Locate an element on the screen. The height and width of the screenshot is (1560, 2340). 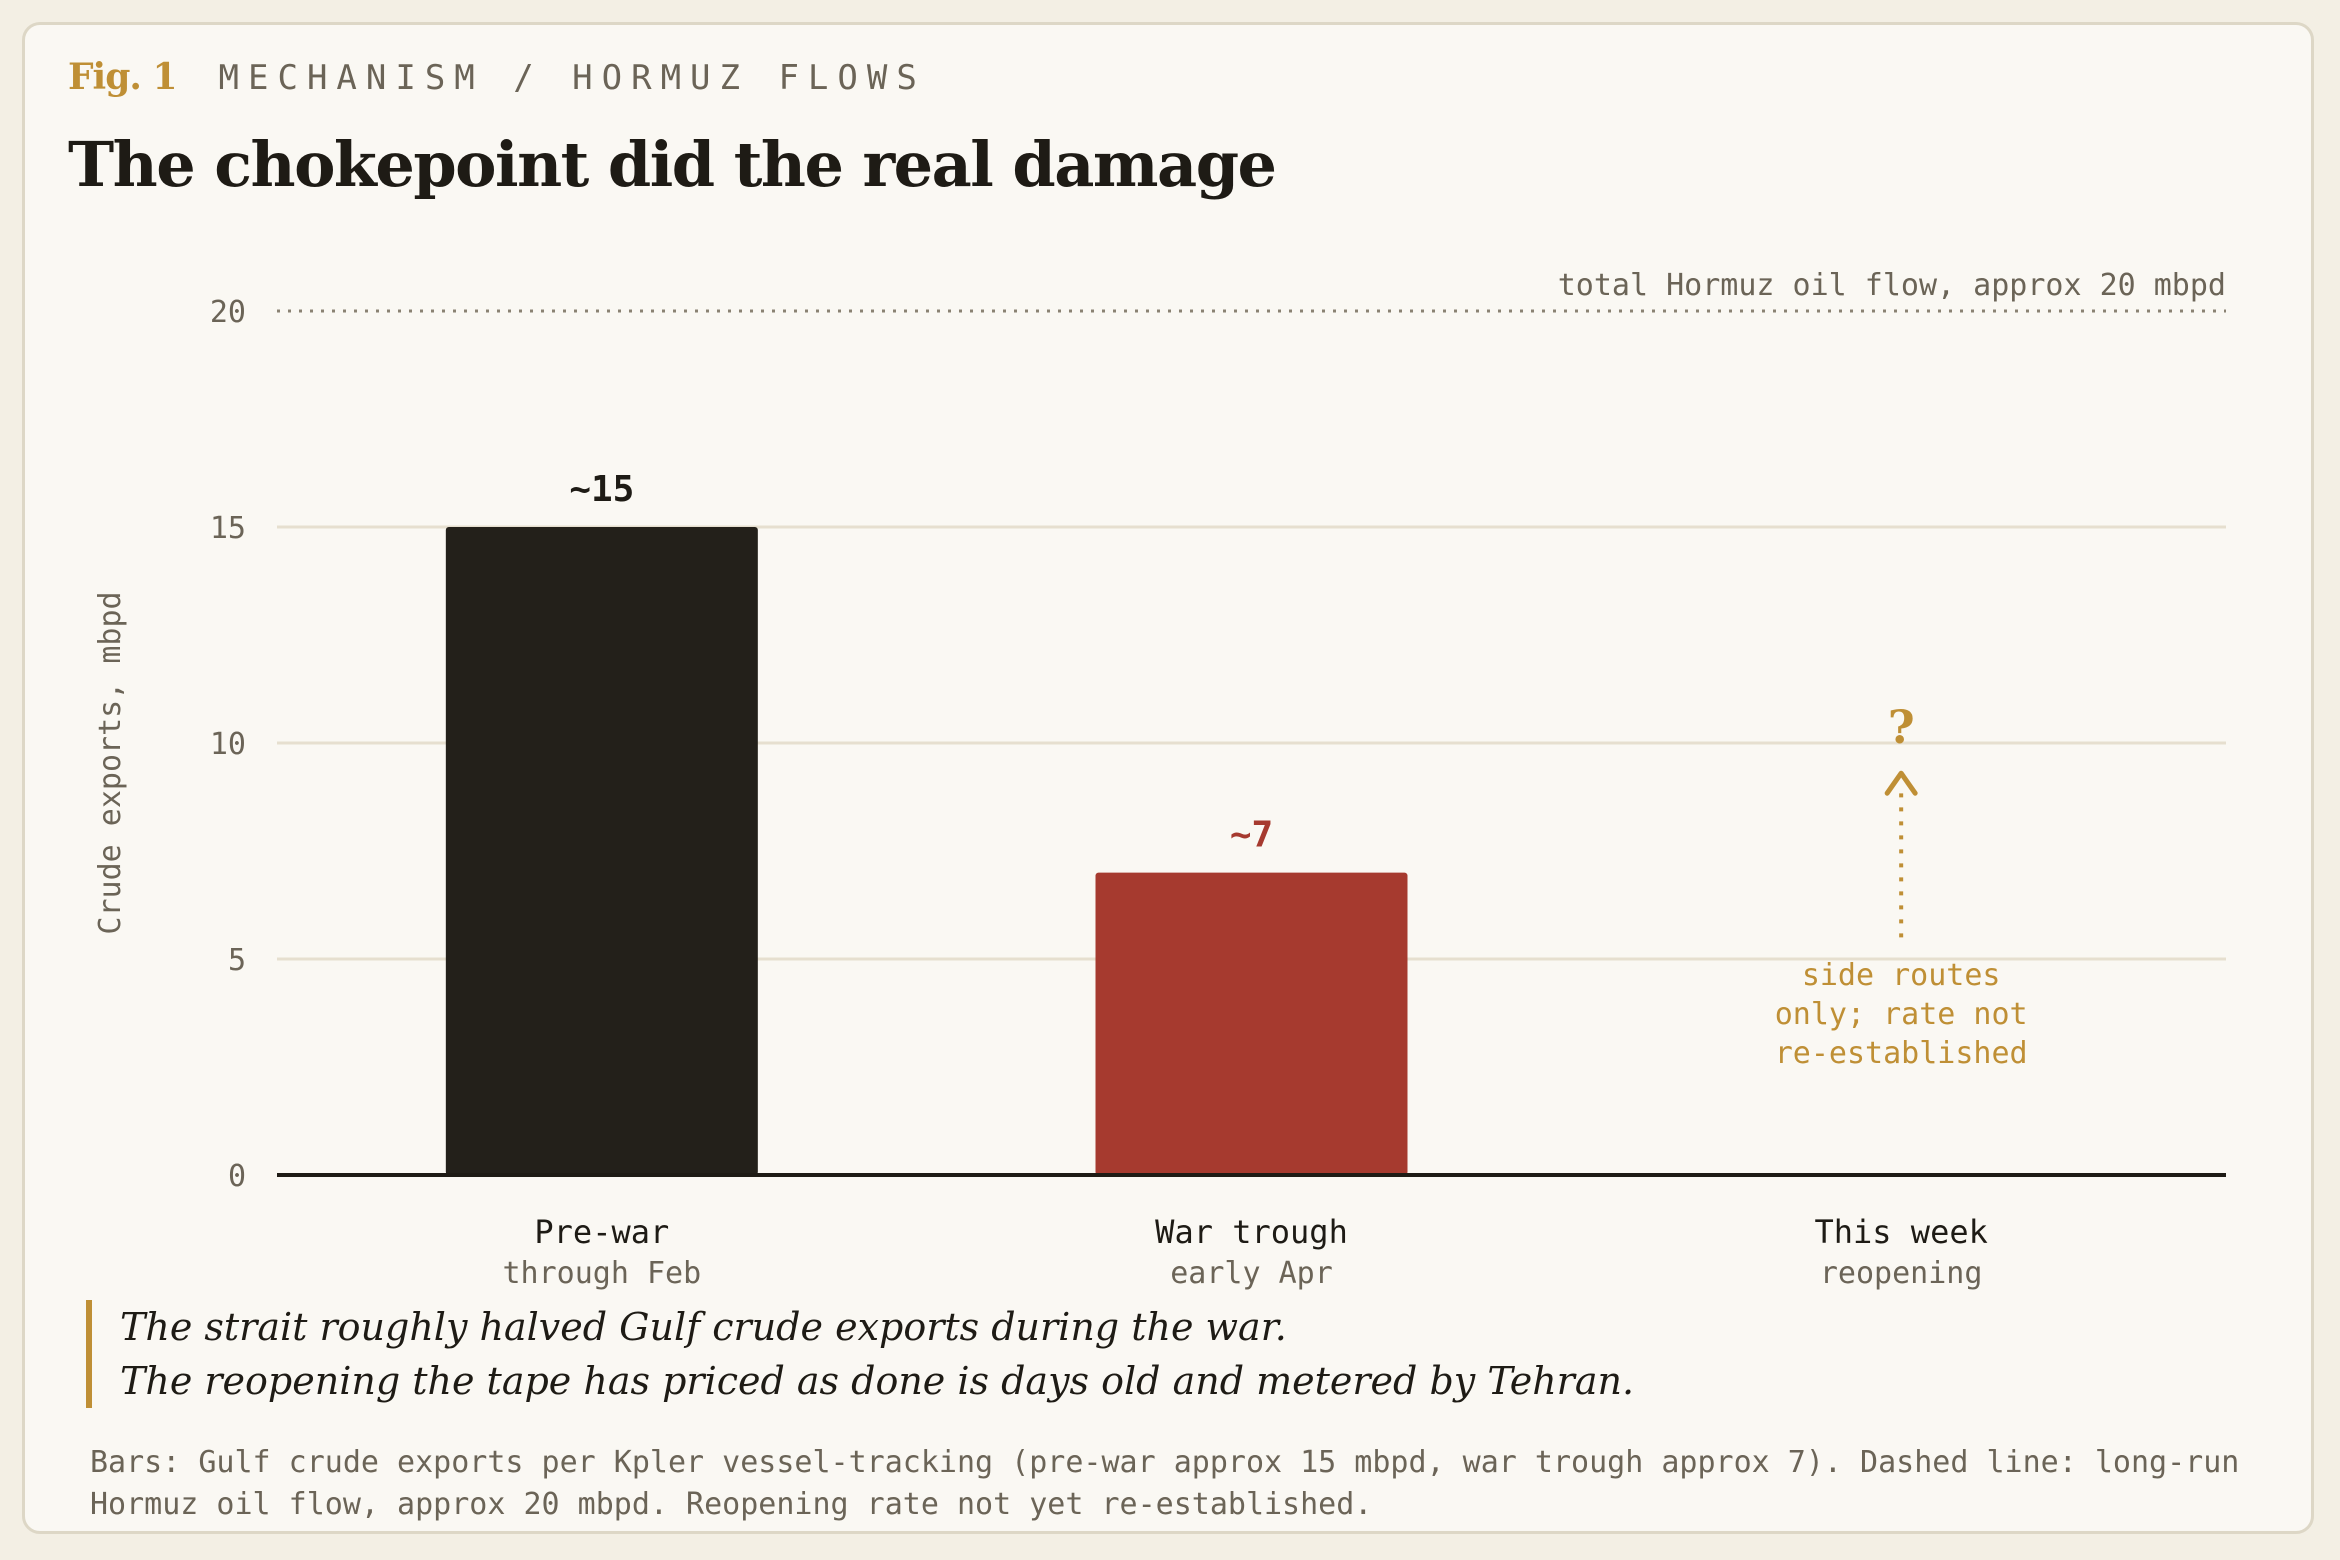
figure-number: Fig. 1 is located at coordinates (123, 77).